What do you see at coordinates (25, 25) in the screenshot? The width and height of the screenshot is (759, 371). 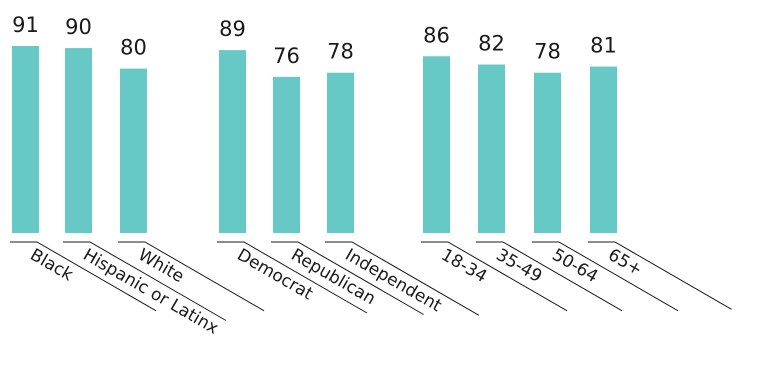 I see `value-label-black: 91` at bounding box center [25, 25].